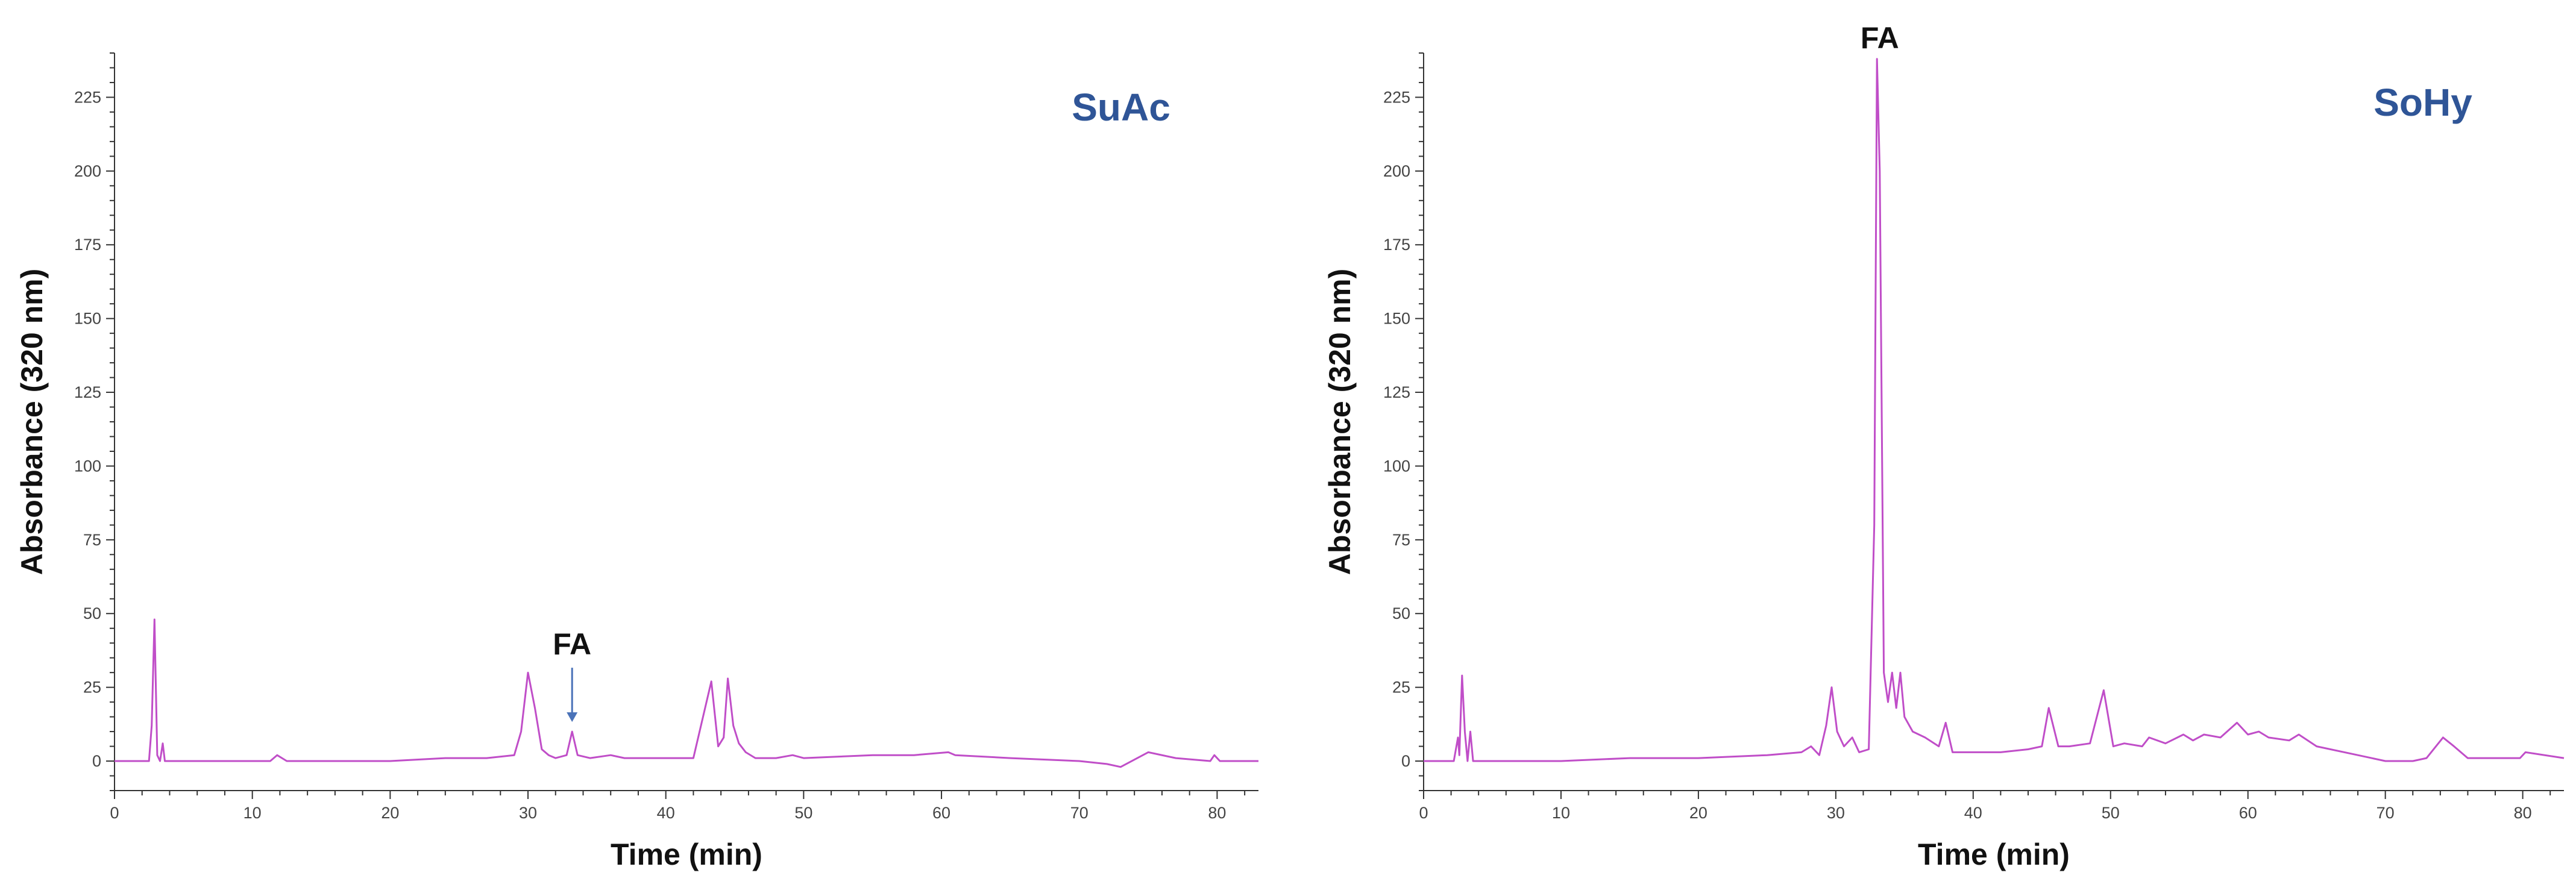 The height and width of the screenshot is (890, 2576). I want to click on fa-arrow-head, so click(572, 717).